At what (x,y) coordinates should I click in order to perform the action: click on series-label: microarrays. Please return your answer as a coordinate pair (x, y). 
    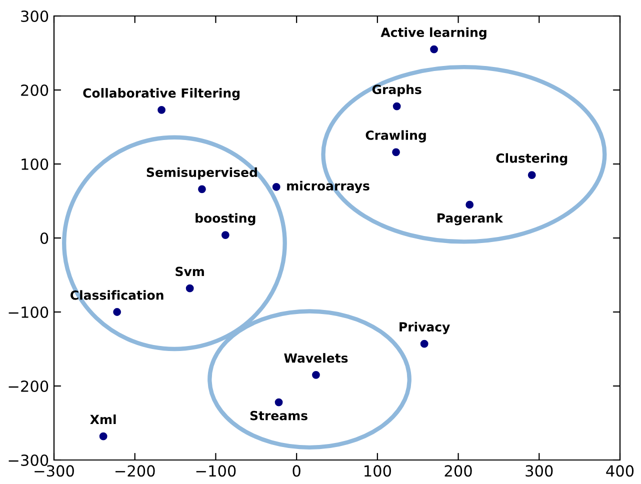
    Looking at the image, I should click on (328, 187).